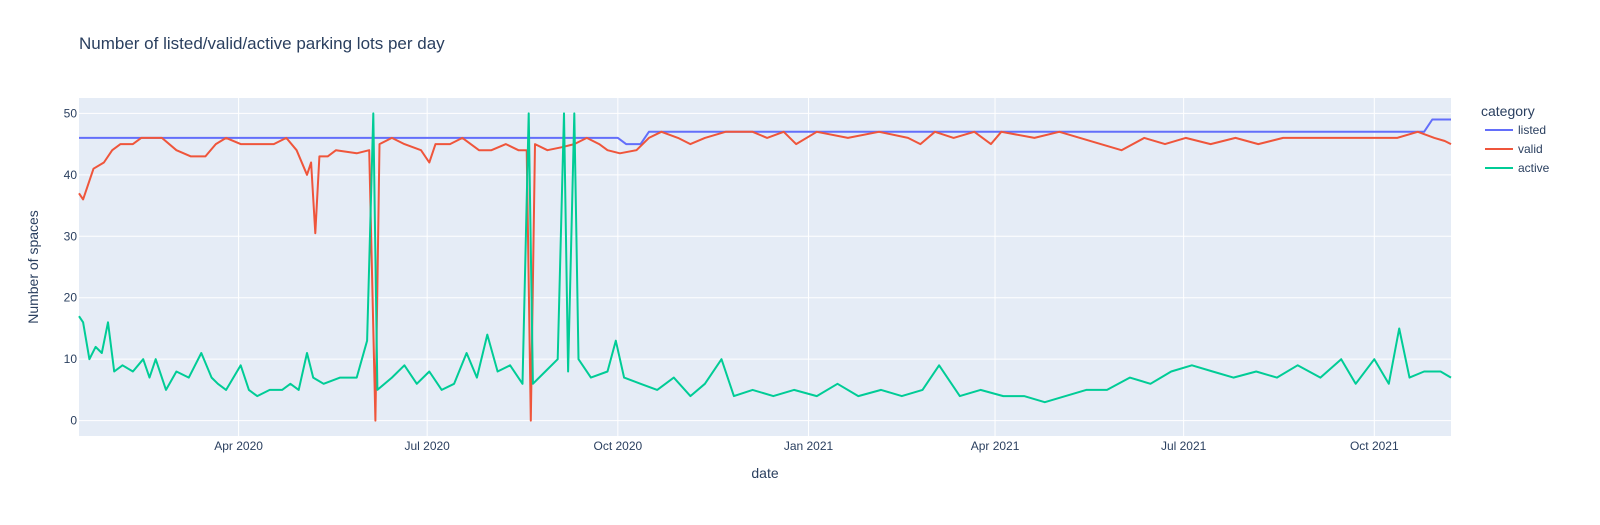 The image size is (1600, 525). What do you see at coordinates (1515, 130) in the screenshot?
I see `legend-item-listed: listed` at bounding box center [1515, 130].